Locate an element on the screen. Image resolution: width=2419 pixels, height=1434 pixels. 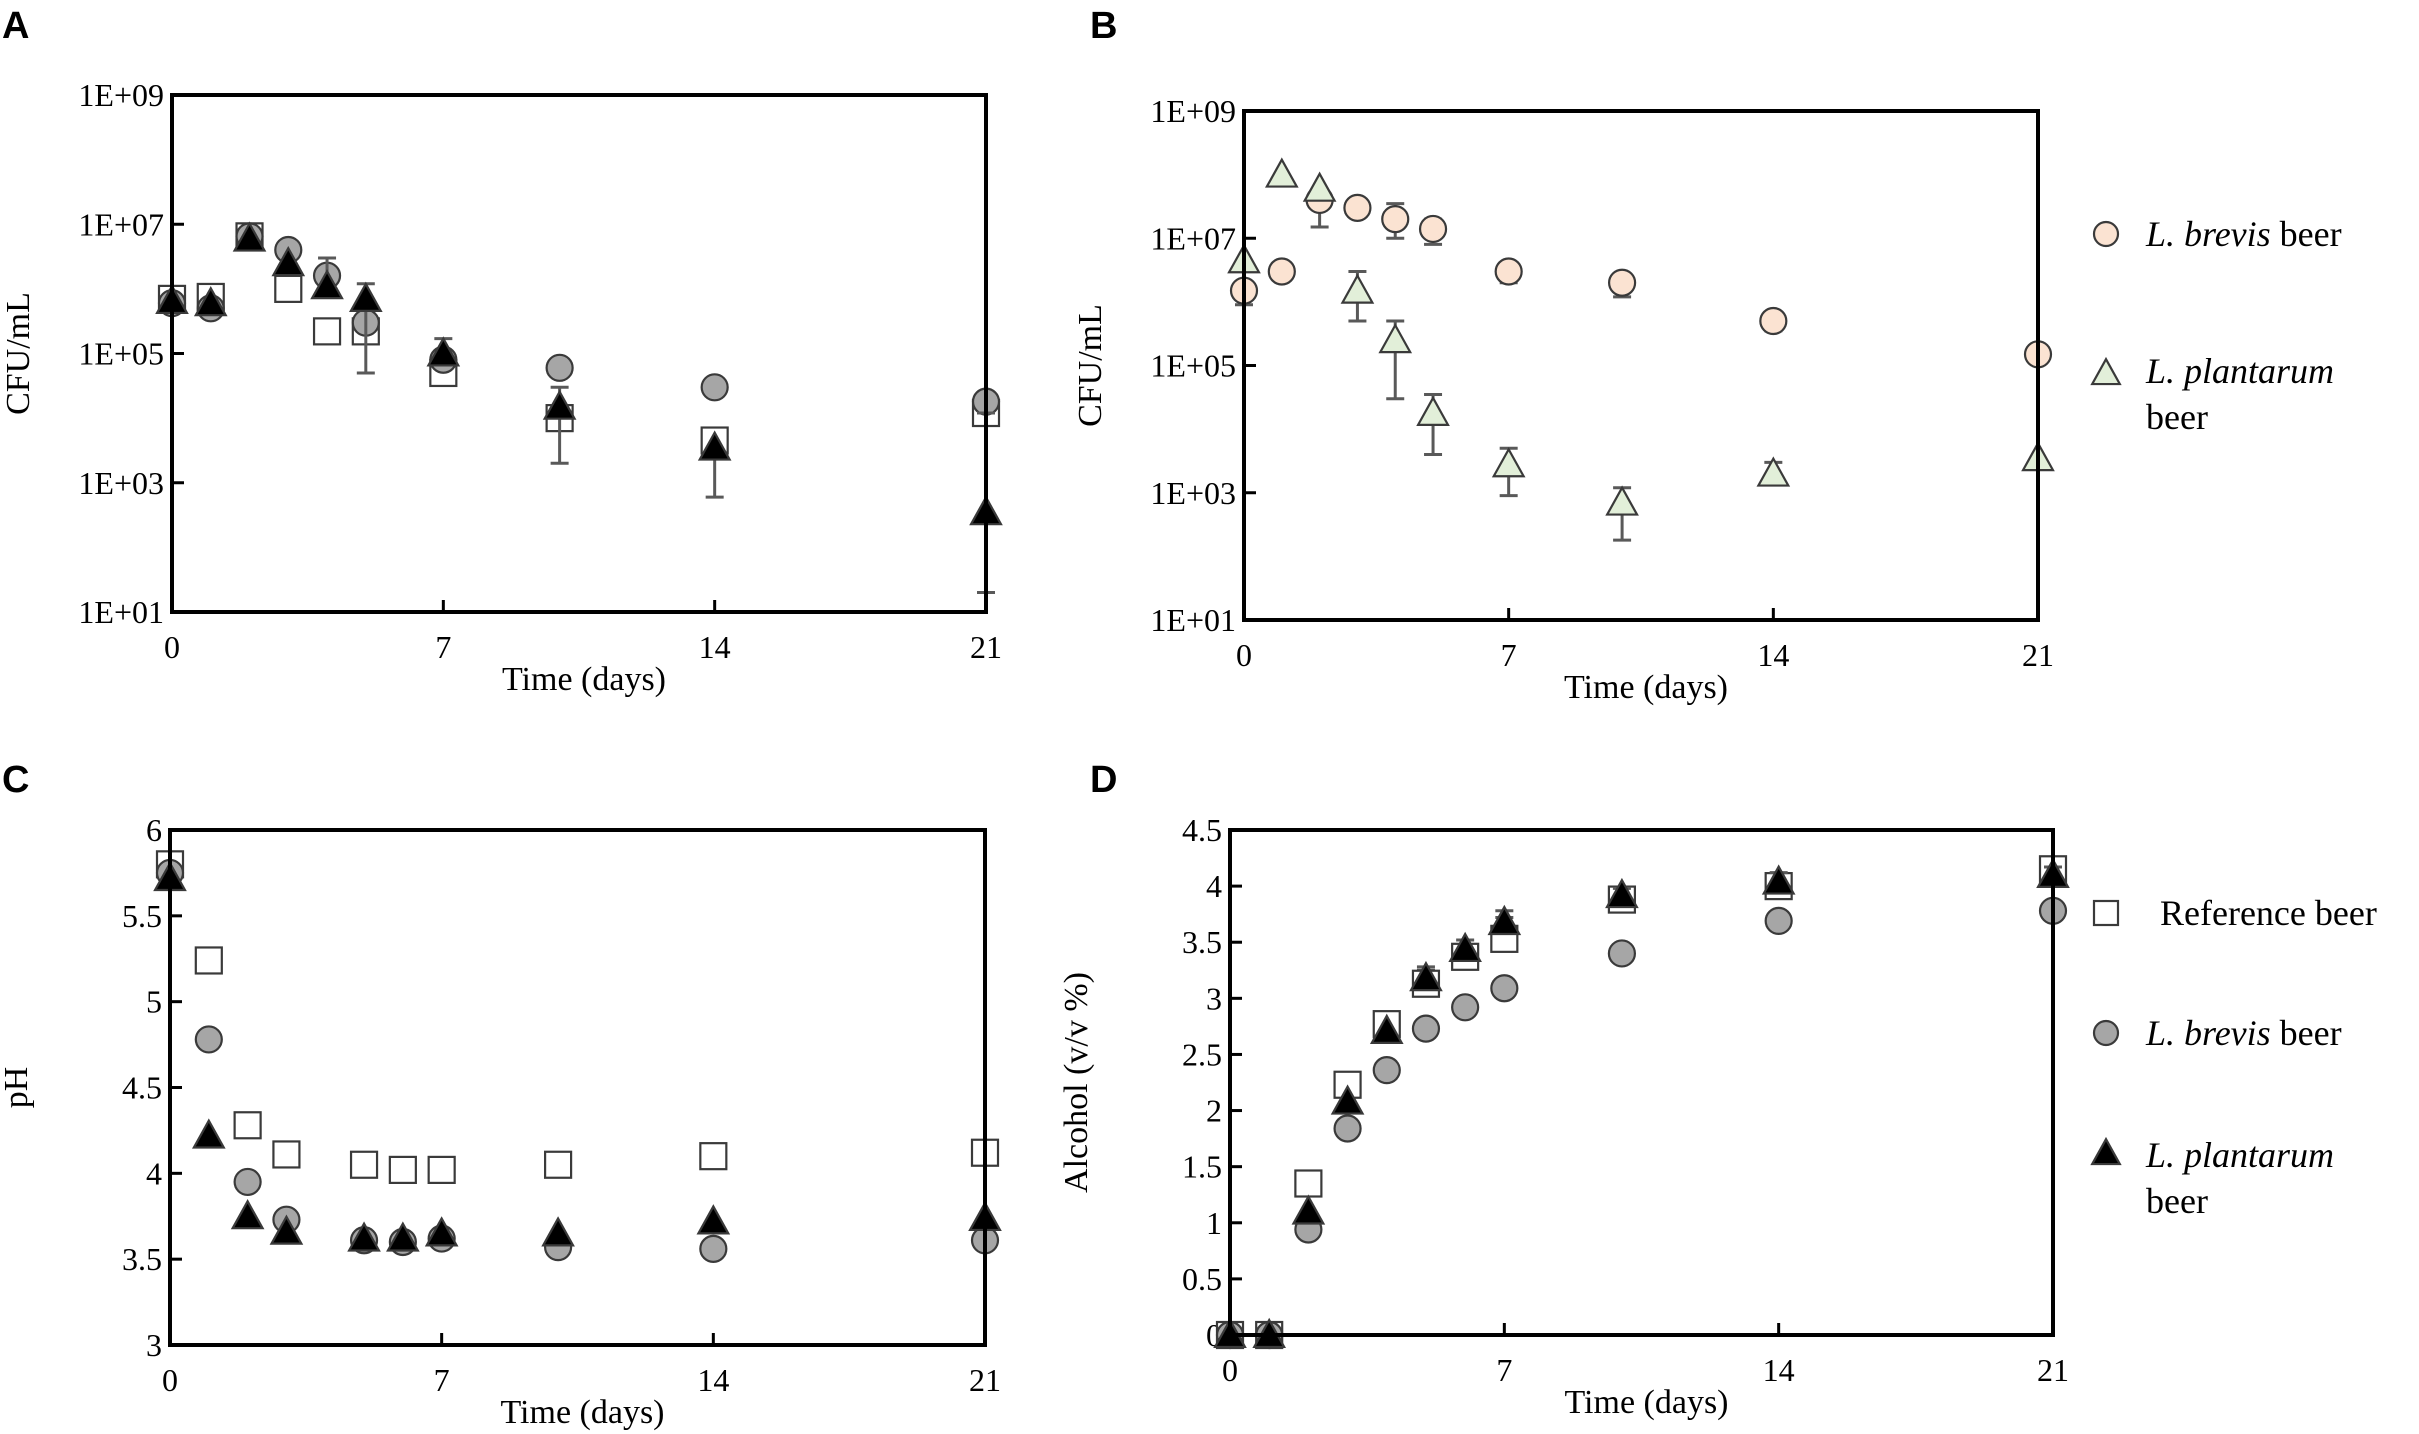
y-tick-label: 2 is located at coordinates (1214, 1111).